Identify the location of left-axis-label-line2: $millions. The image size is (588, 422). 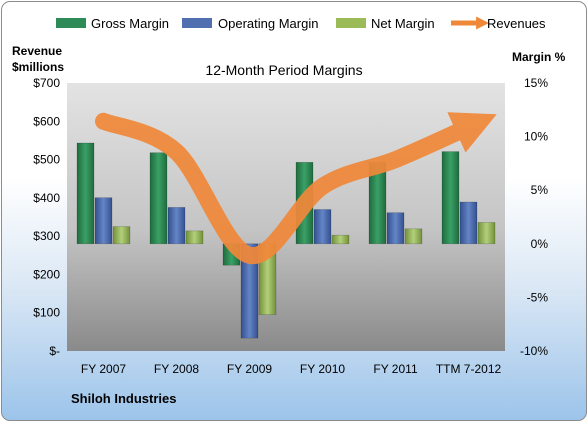
(38, 67).